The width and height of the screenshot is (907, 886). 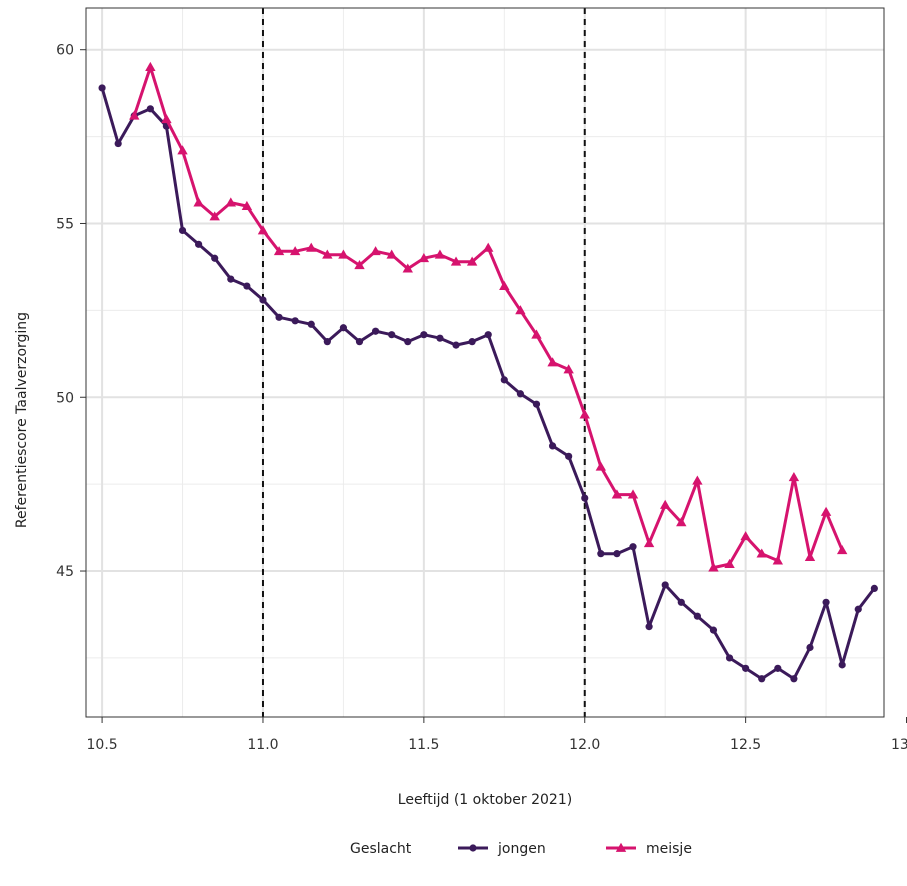 I want to click on x-tick-label: 11.5, so click(x=423, y=745).